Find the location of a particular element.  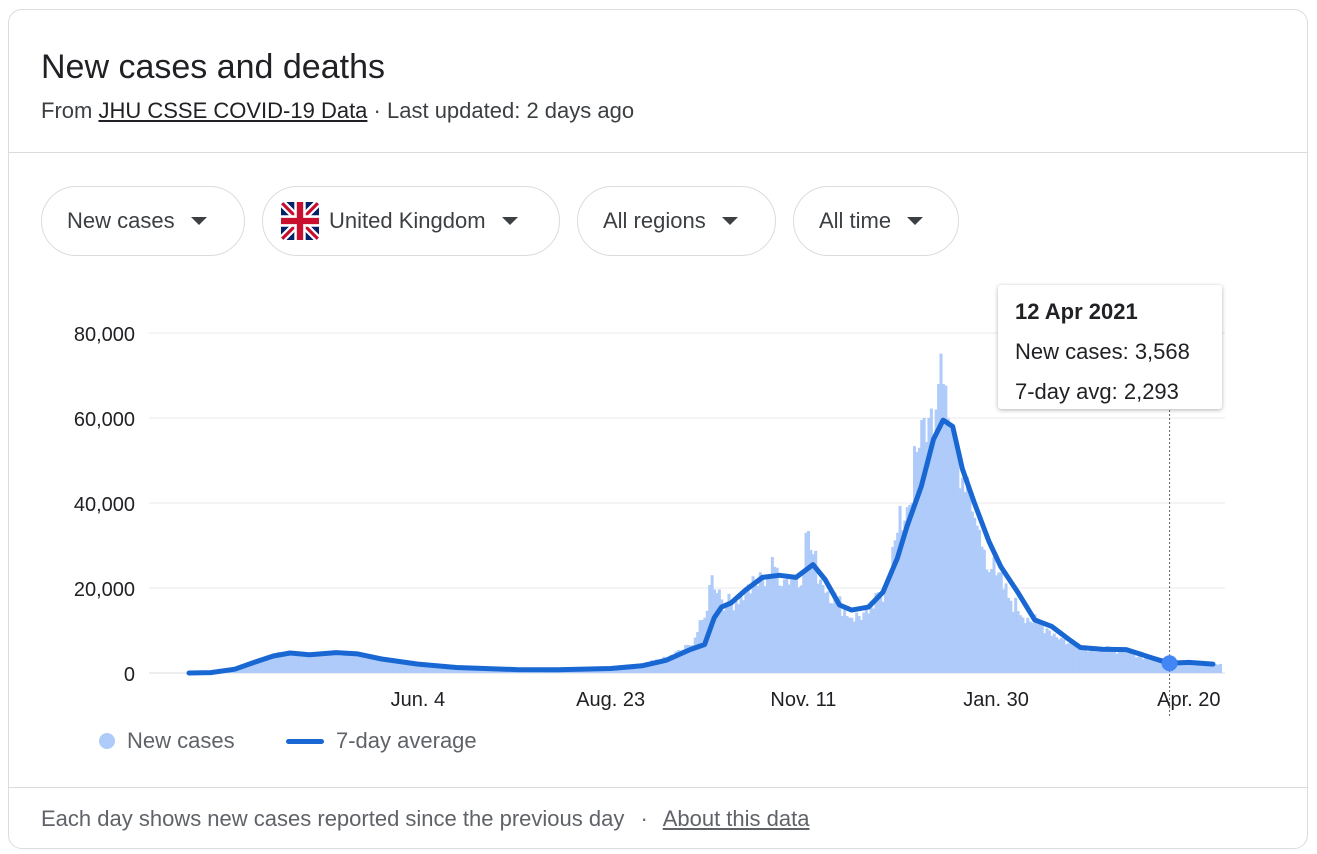

legend-7day-label: 7-day average is located at coordinates (406, 740).